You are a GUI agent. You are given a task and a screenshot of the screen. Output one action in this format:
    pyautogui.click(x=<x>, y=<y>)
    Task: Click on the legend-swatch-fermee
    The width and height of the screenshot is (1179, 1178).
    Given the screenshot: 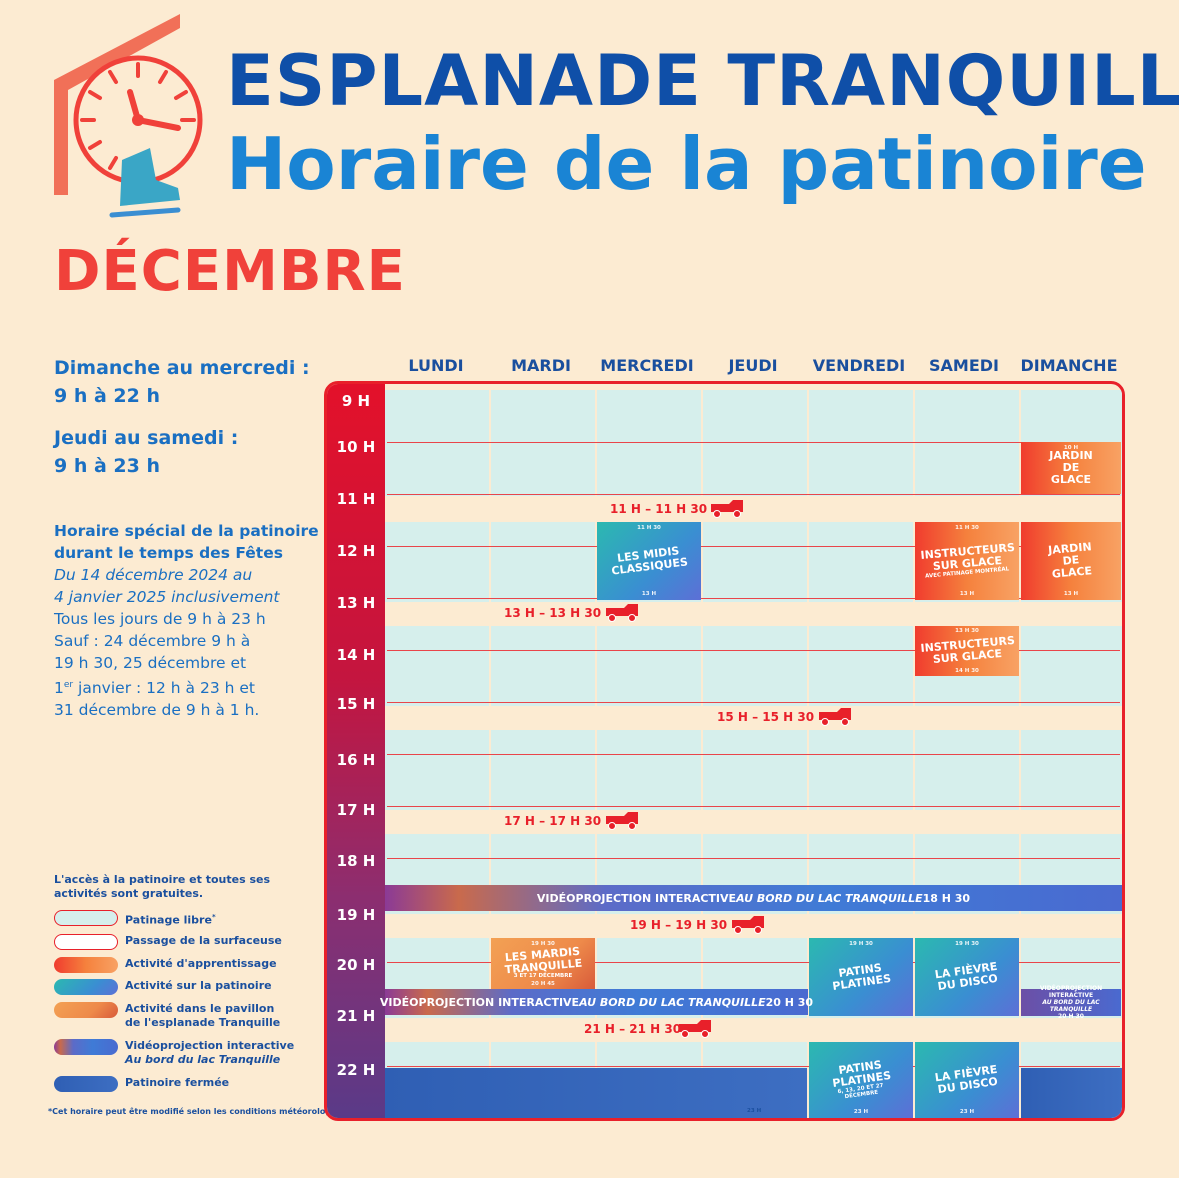 What is the action you would take?
    pyautogui.click(x=86, y=1084)
    